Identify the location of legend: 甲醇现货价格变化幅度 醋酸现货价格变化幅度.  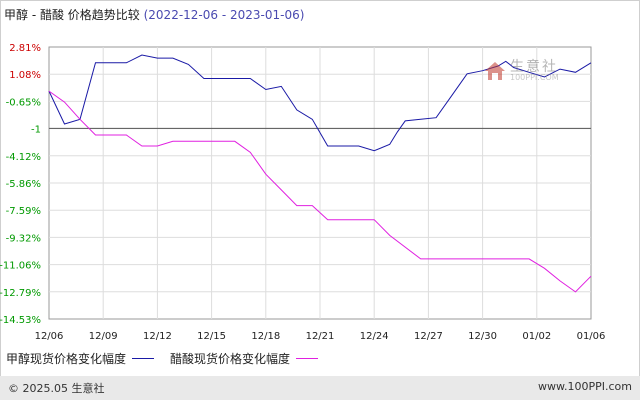
(170, 358).